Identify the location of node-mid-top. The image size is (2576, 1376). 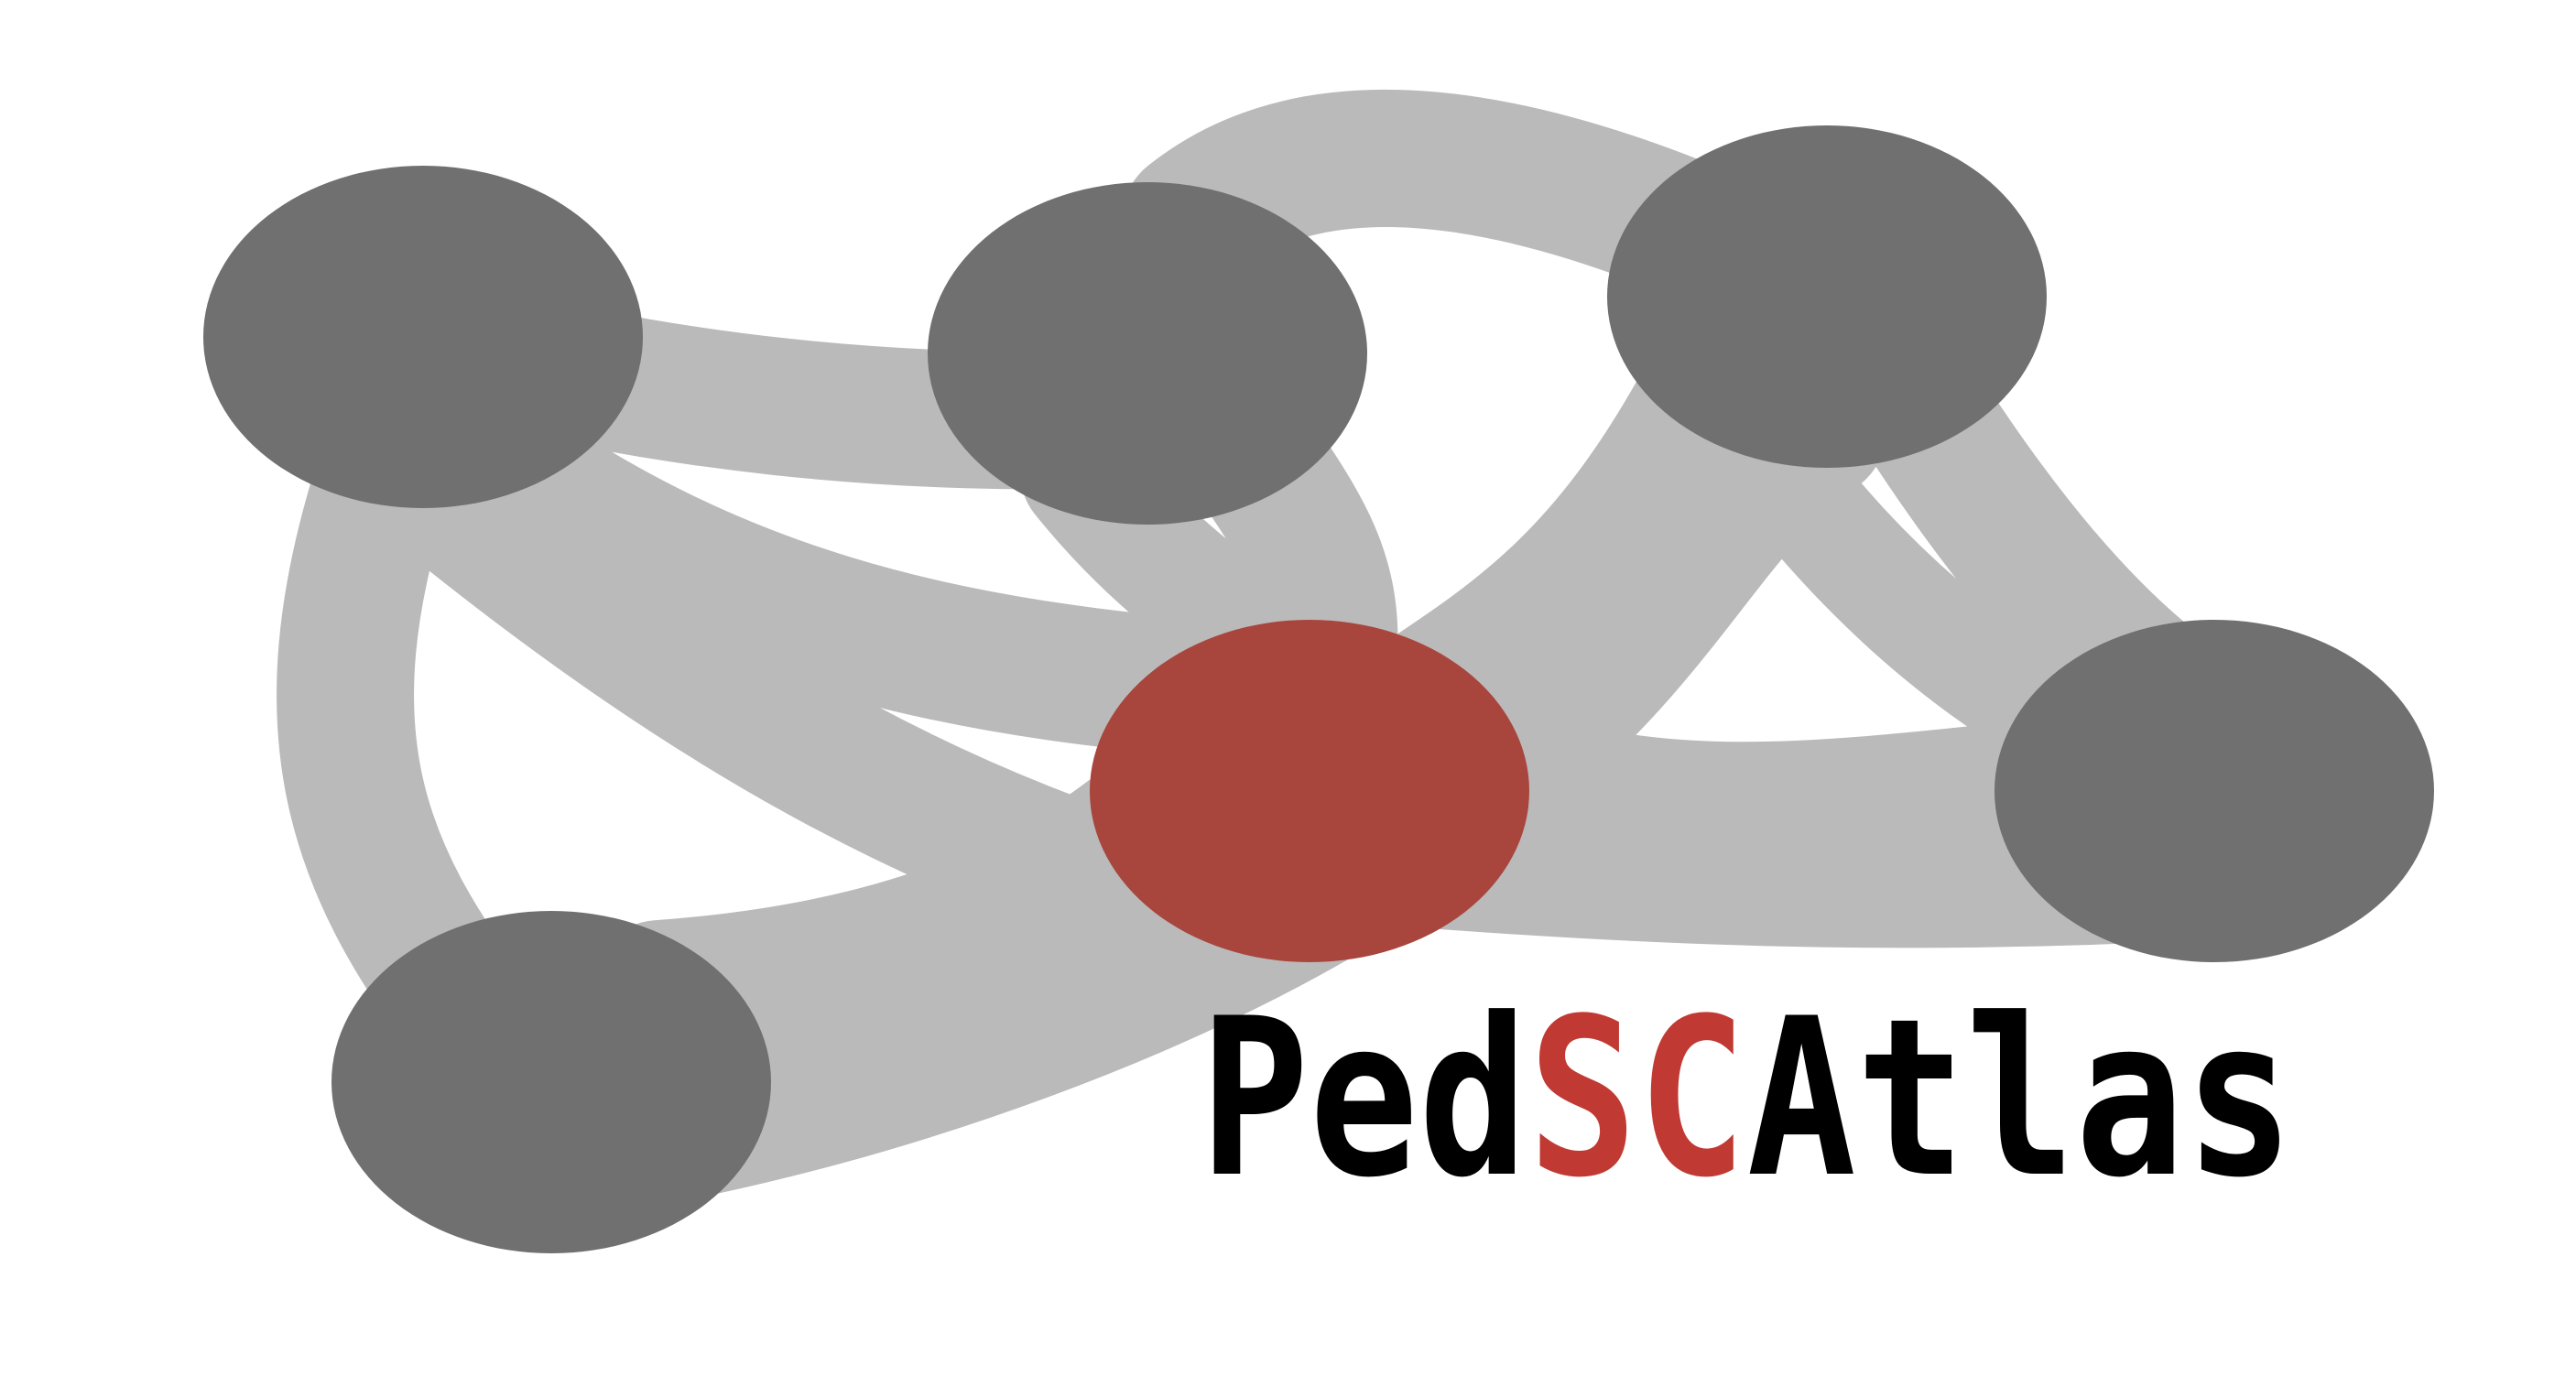
(1147, 354).